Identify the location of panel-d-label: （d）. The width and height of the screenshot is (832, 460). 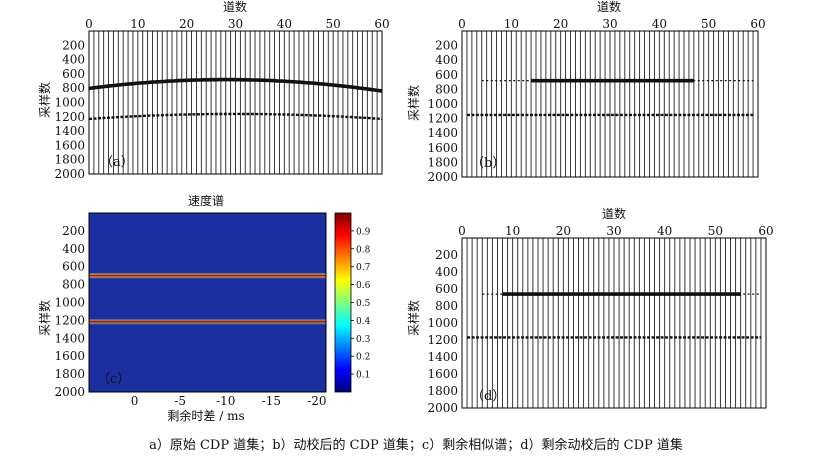
(488, 396).